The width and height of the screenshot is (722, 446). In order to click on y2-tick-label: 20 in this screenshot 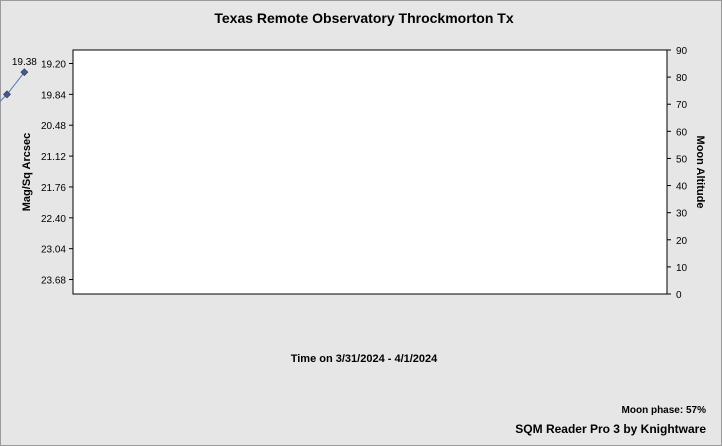, I will do `click(682, 241)`.